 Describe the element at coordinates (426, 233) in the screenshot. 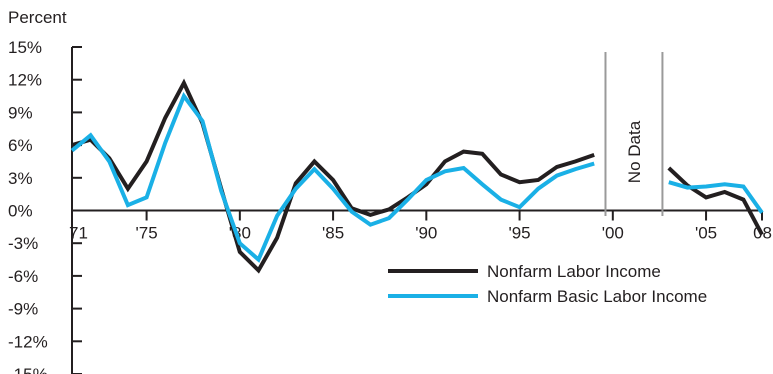

I see `x-tick-label: '90` at that location.